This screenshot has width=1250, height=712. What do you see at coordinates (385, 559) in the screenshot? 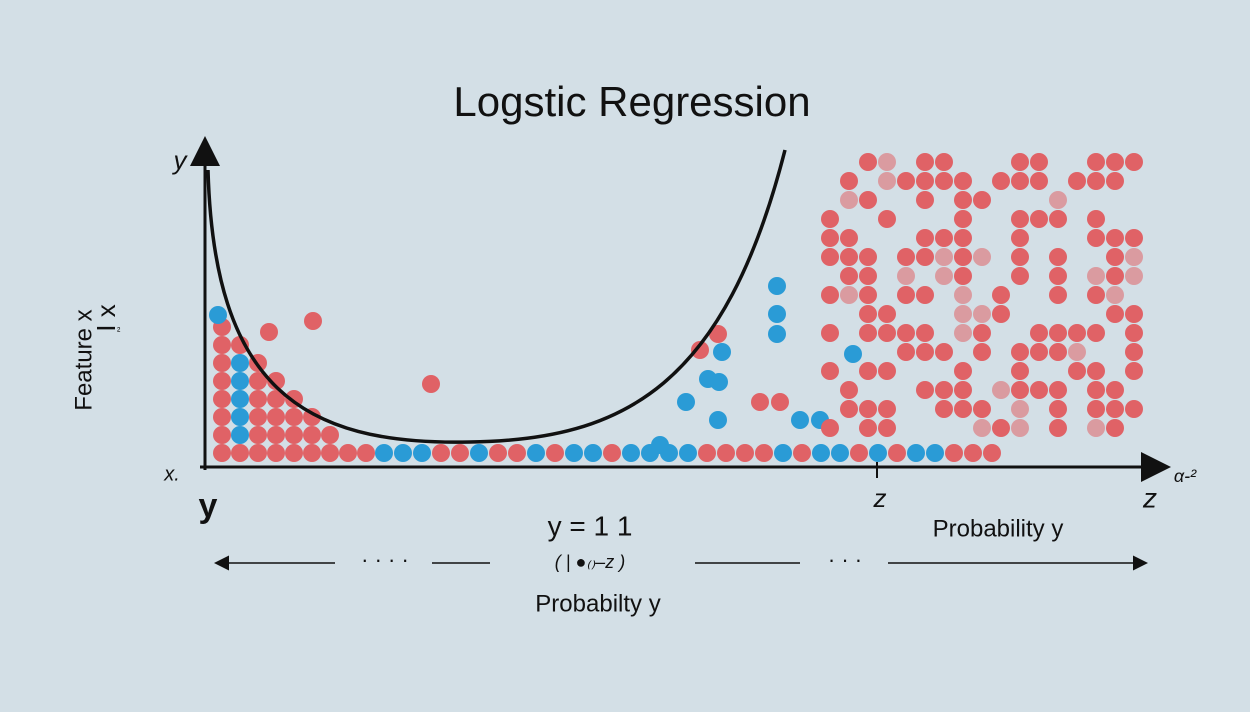
I see `ellipsis: · · · ·` at bounding box center [385, 559].